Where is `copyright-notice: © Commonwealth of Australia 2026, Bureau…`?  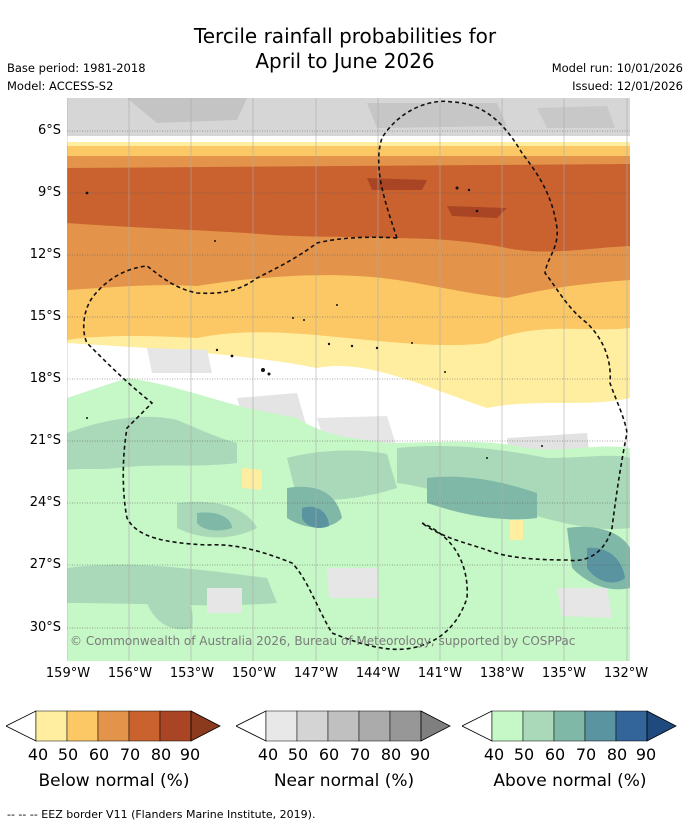 copyright-notice: © Commonwealth of Australia 2026, Bureau… is located at coordinates (323, 641).